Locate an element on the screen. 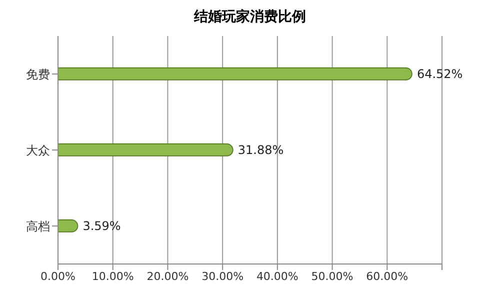 This screenshot has width=500, height=301. y-tick-label: 高档 is located at coordinates (38, 226).